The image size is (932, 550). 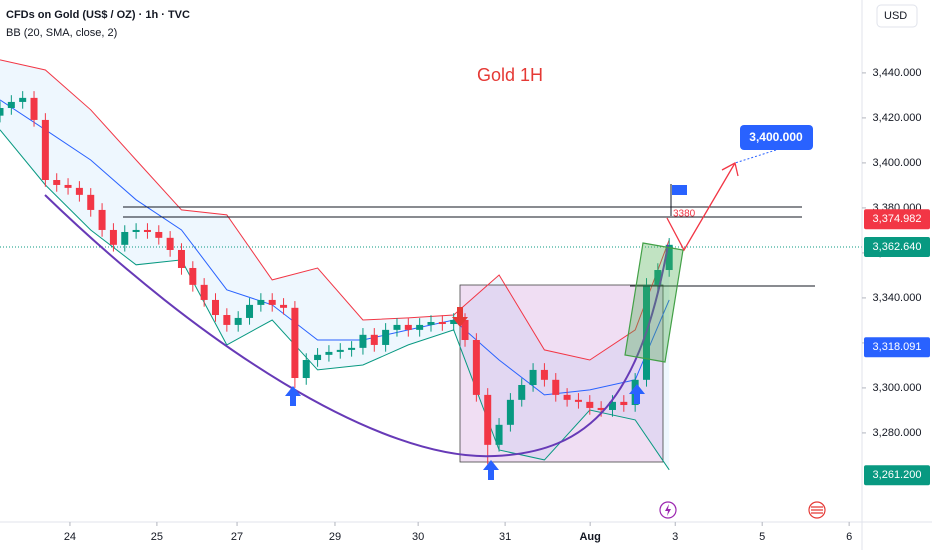 I want to click on country-icon-stripes, so click(x=817, y=510).